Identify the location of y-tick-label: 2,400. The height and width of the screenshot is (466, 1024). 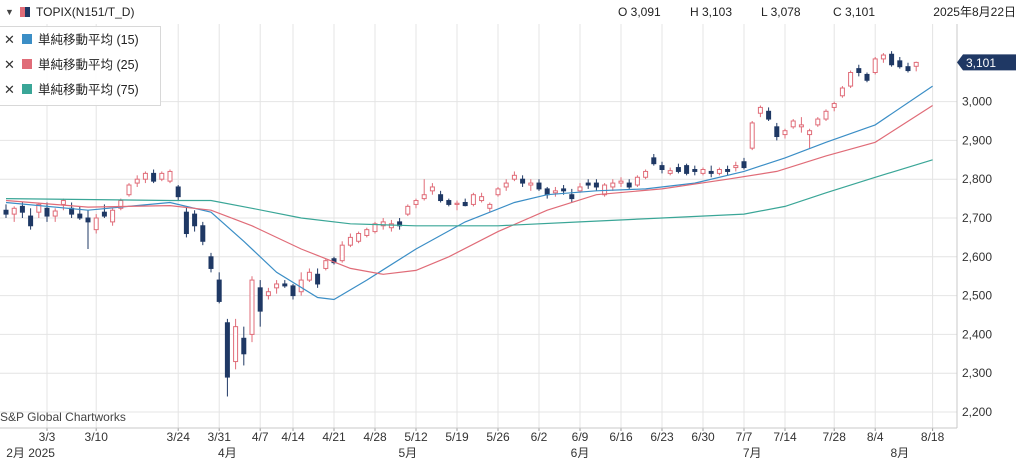
(977, 334).